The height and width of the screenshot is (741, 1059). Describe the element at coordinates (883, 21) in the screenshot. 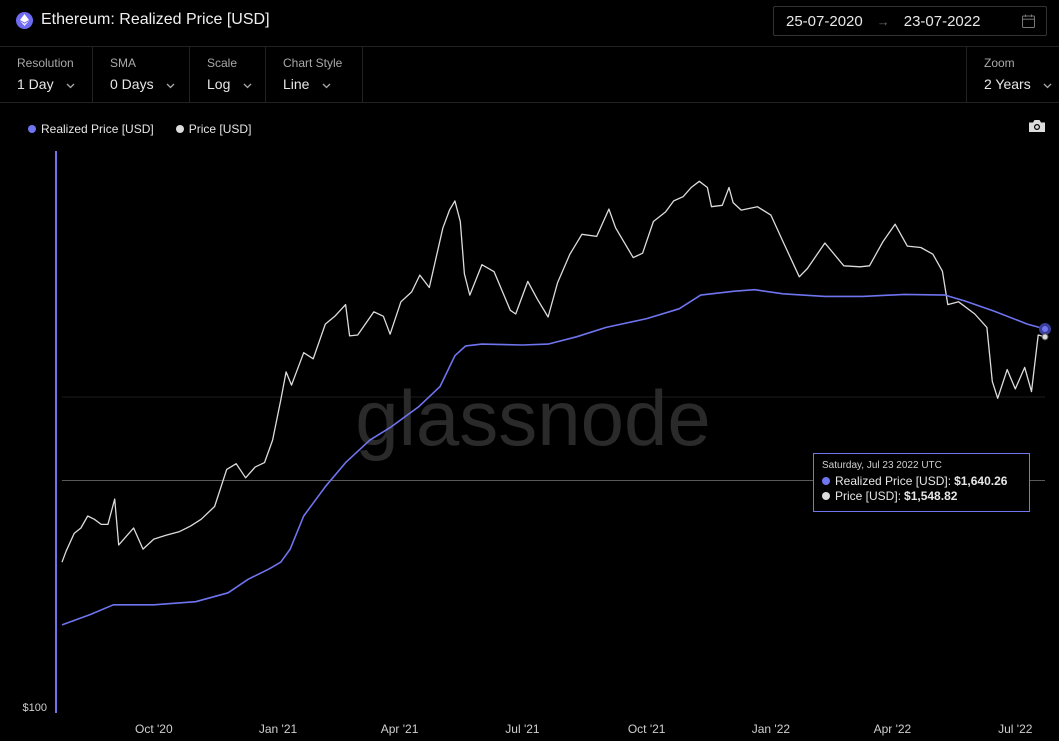

I see `arrow-right-icon: →` at that location.